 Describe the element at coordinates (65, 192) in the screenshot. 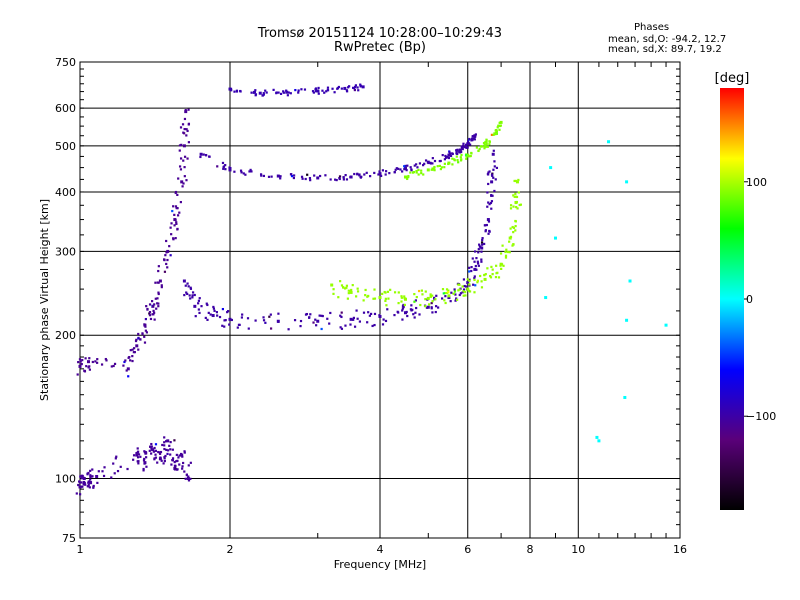

I see `y-tick-label: 400` at that location.